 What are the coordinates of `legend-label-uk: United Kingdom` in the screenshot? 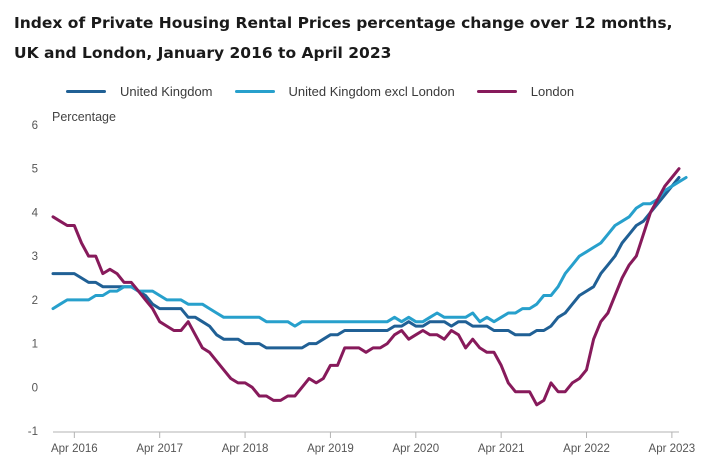 It's located at (166, 91).